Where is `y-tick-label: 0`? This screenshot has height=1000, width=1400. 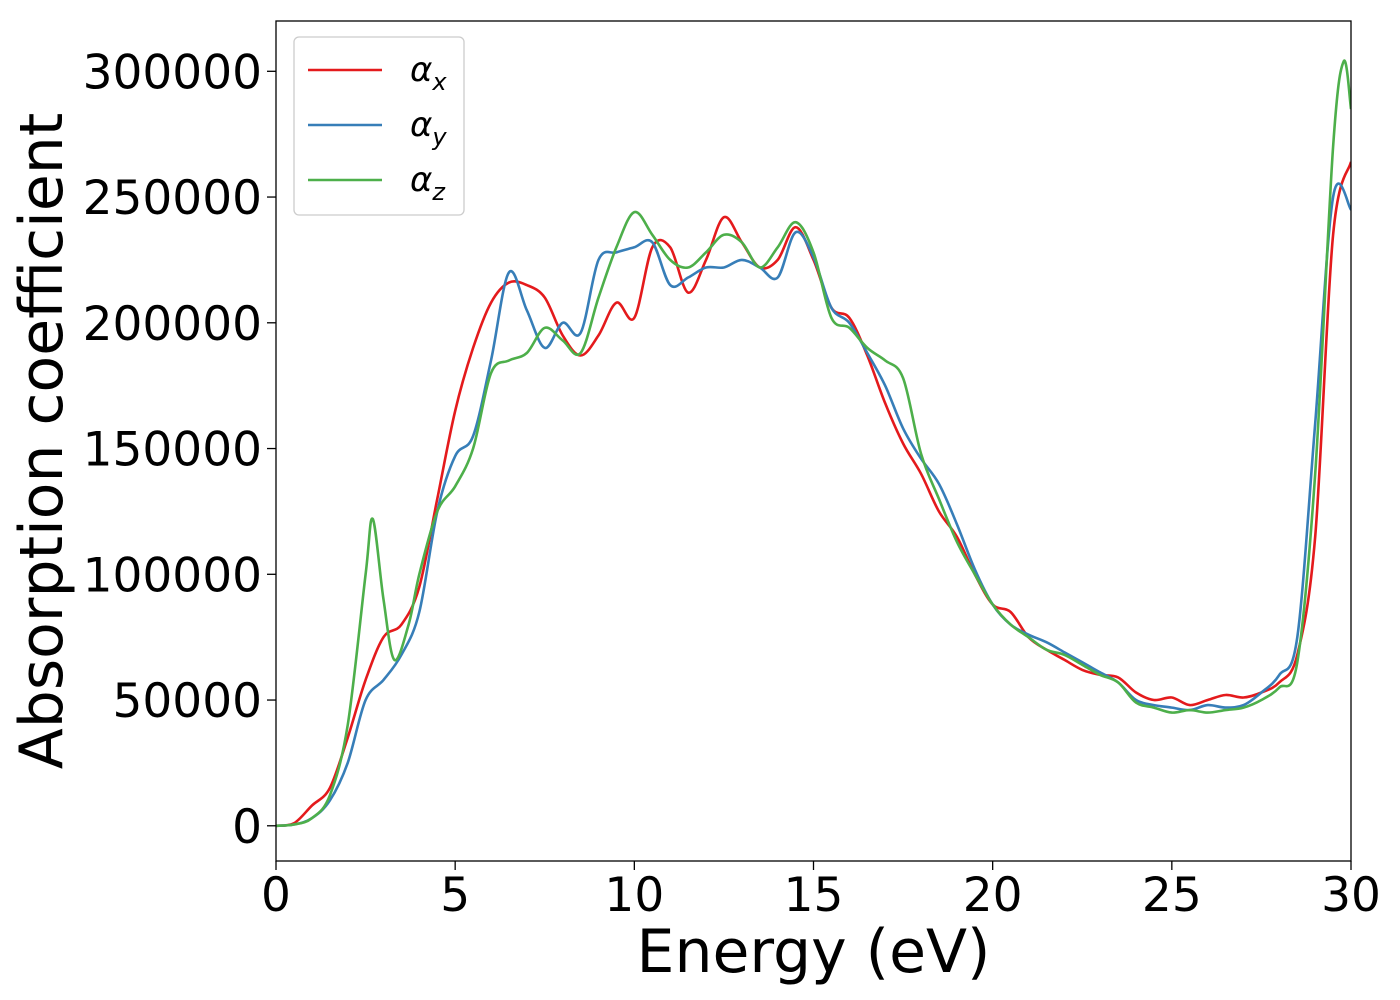 y-tick-label: 0 is located at coordinates (247, 827).